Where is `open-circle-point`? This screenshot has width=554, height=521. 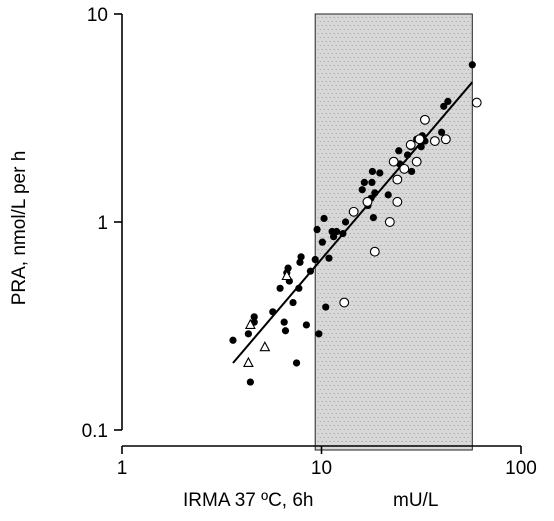
open-circle-point is located at coordinates (344, 302).